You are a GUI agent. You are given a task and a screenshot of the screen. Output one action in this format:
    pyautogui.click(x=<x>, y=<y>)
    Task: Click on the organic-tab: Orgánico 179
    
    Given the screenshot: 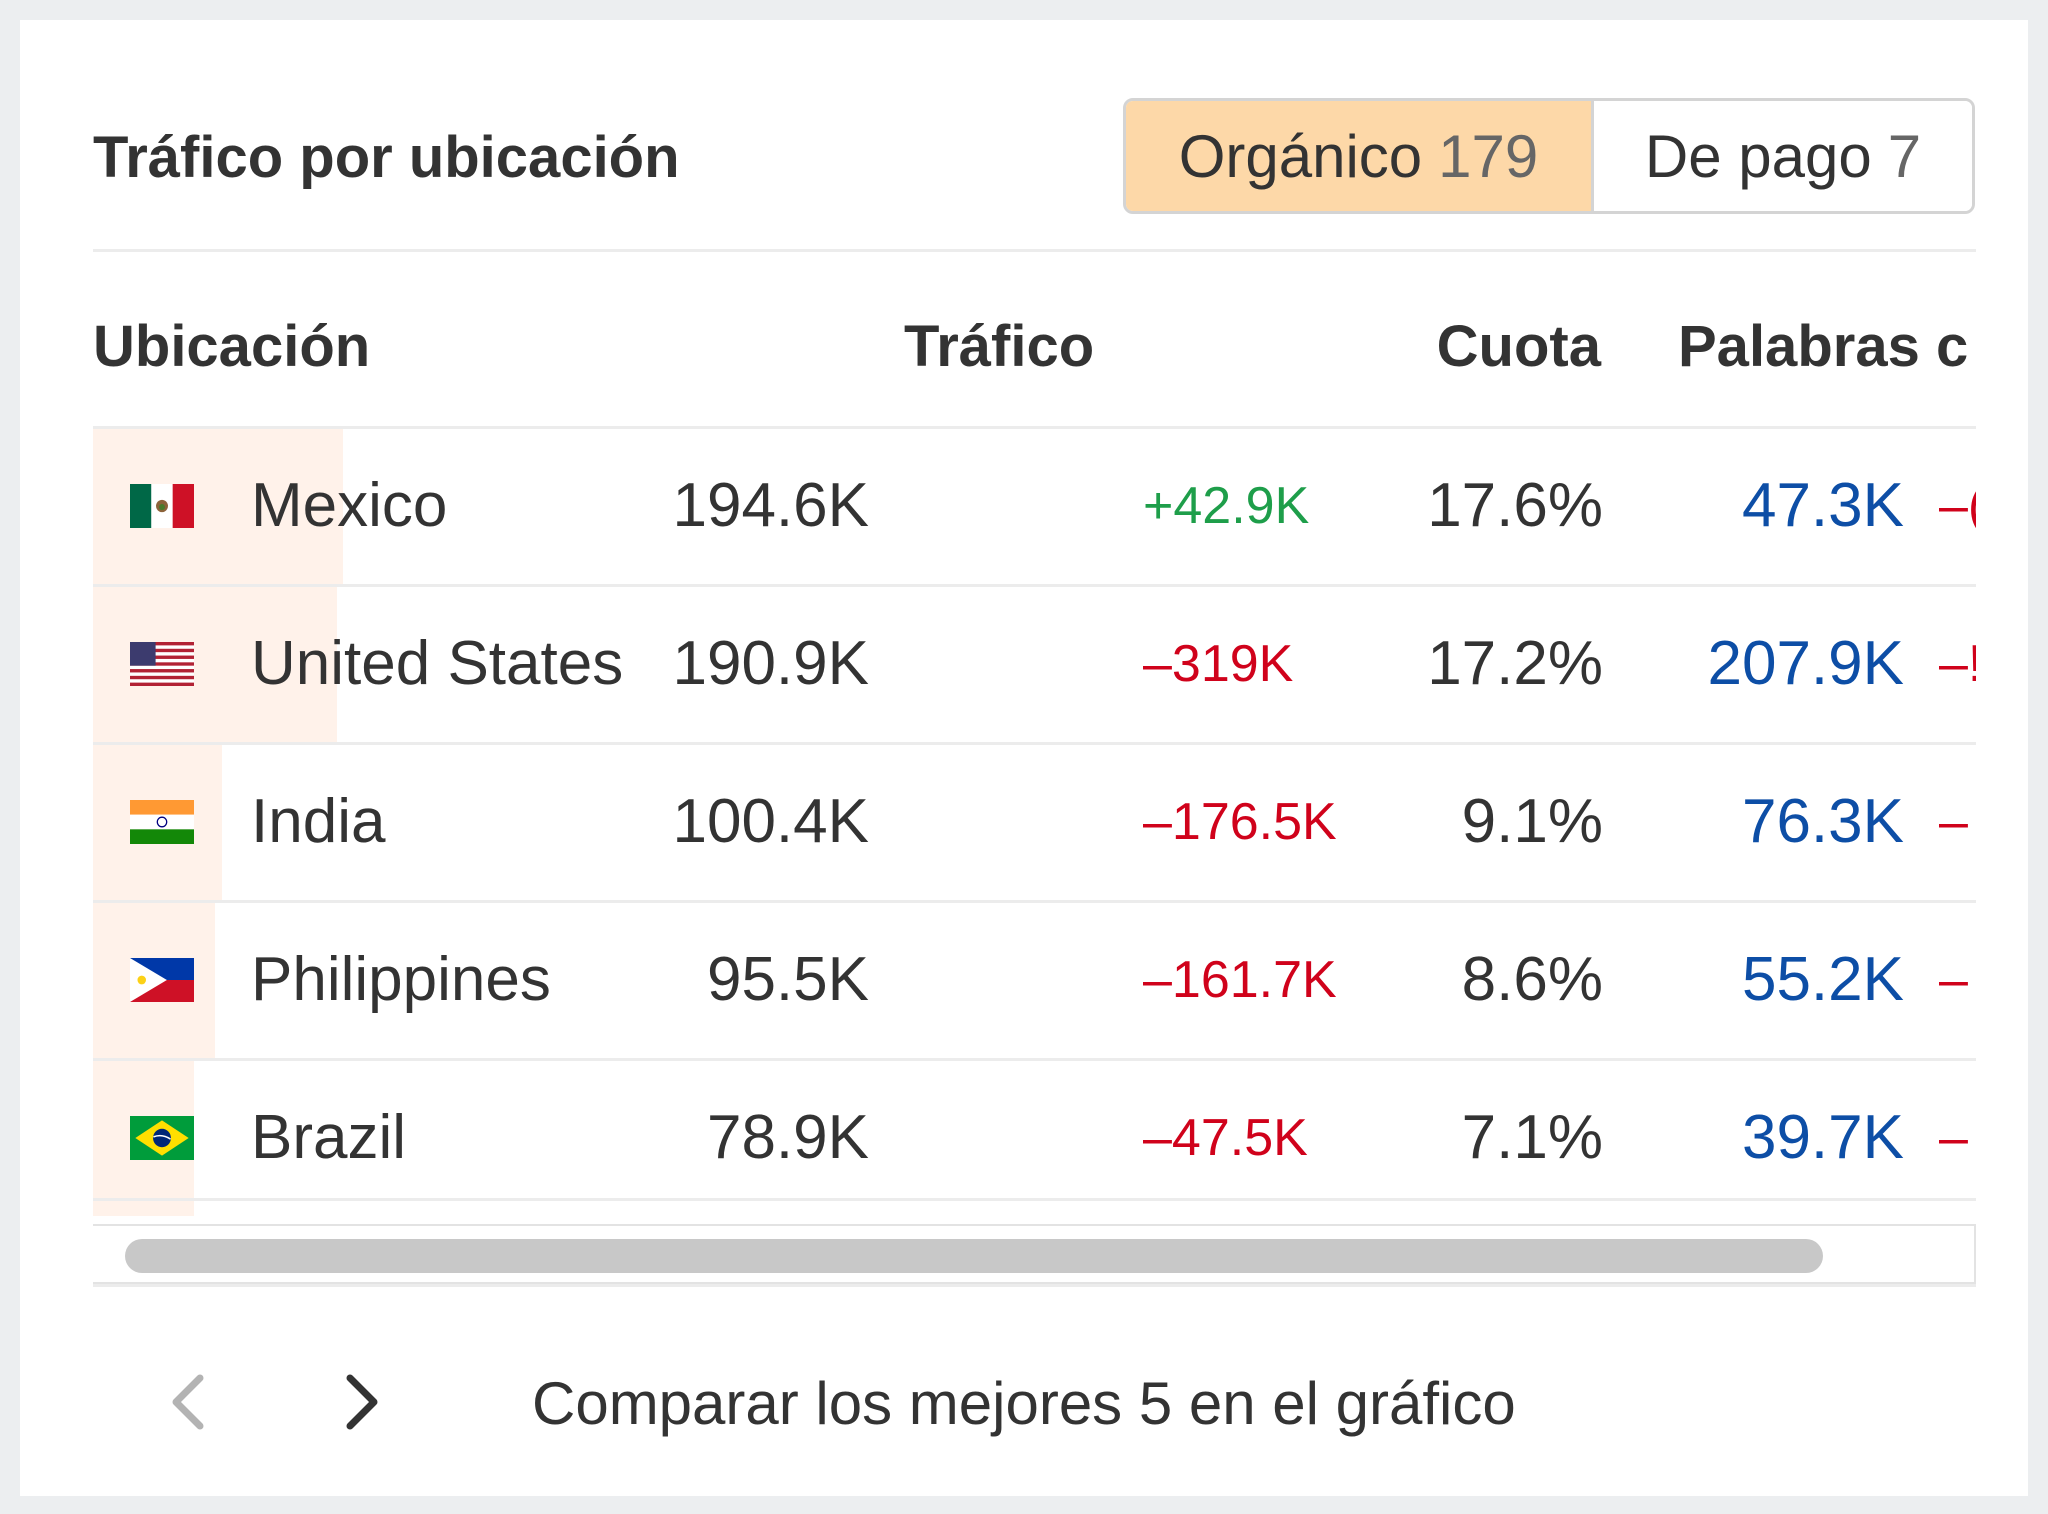 What is the action you would take?
    pyautogui.click(x=1360, y=156)
    